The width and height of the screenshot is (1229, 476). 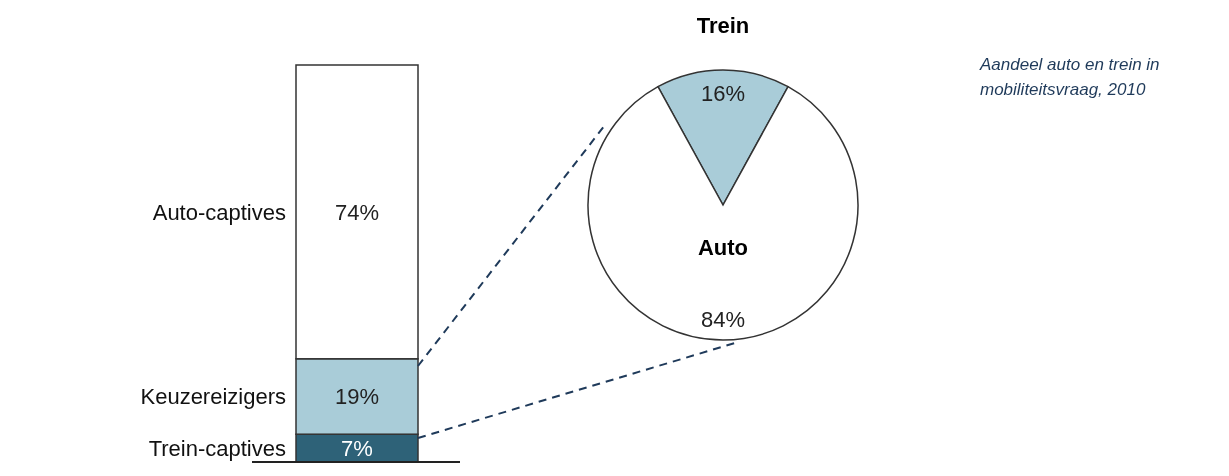 I want to click on series-label: Keuzereizigers, so click(x=213, y=397).